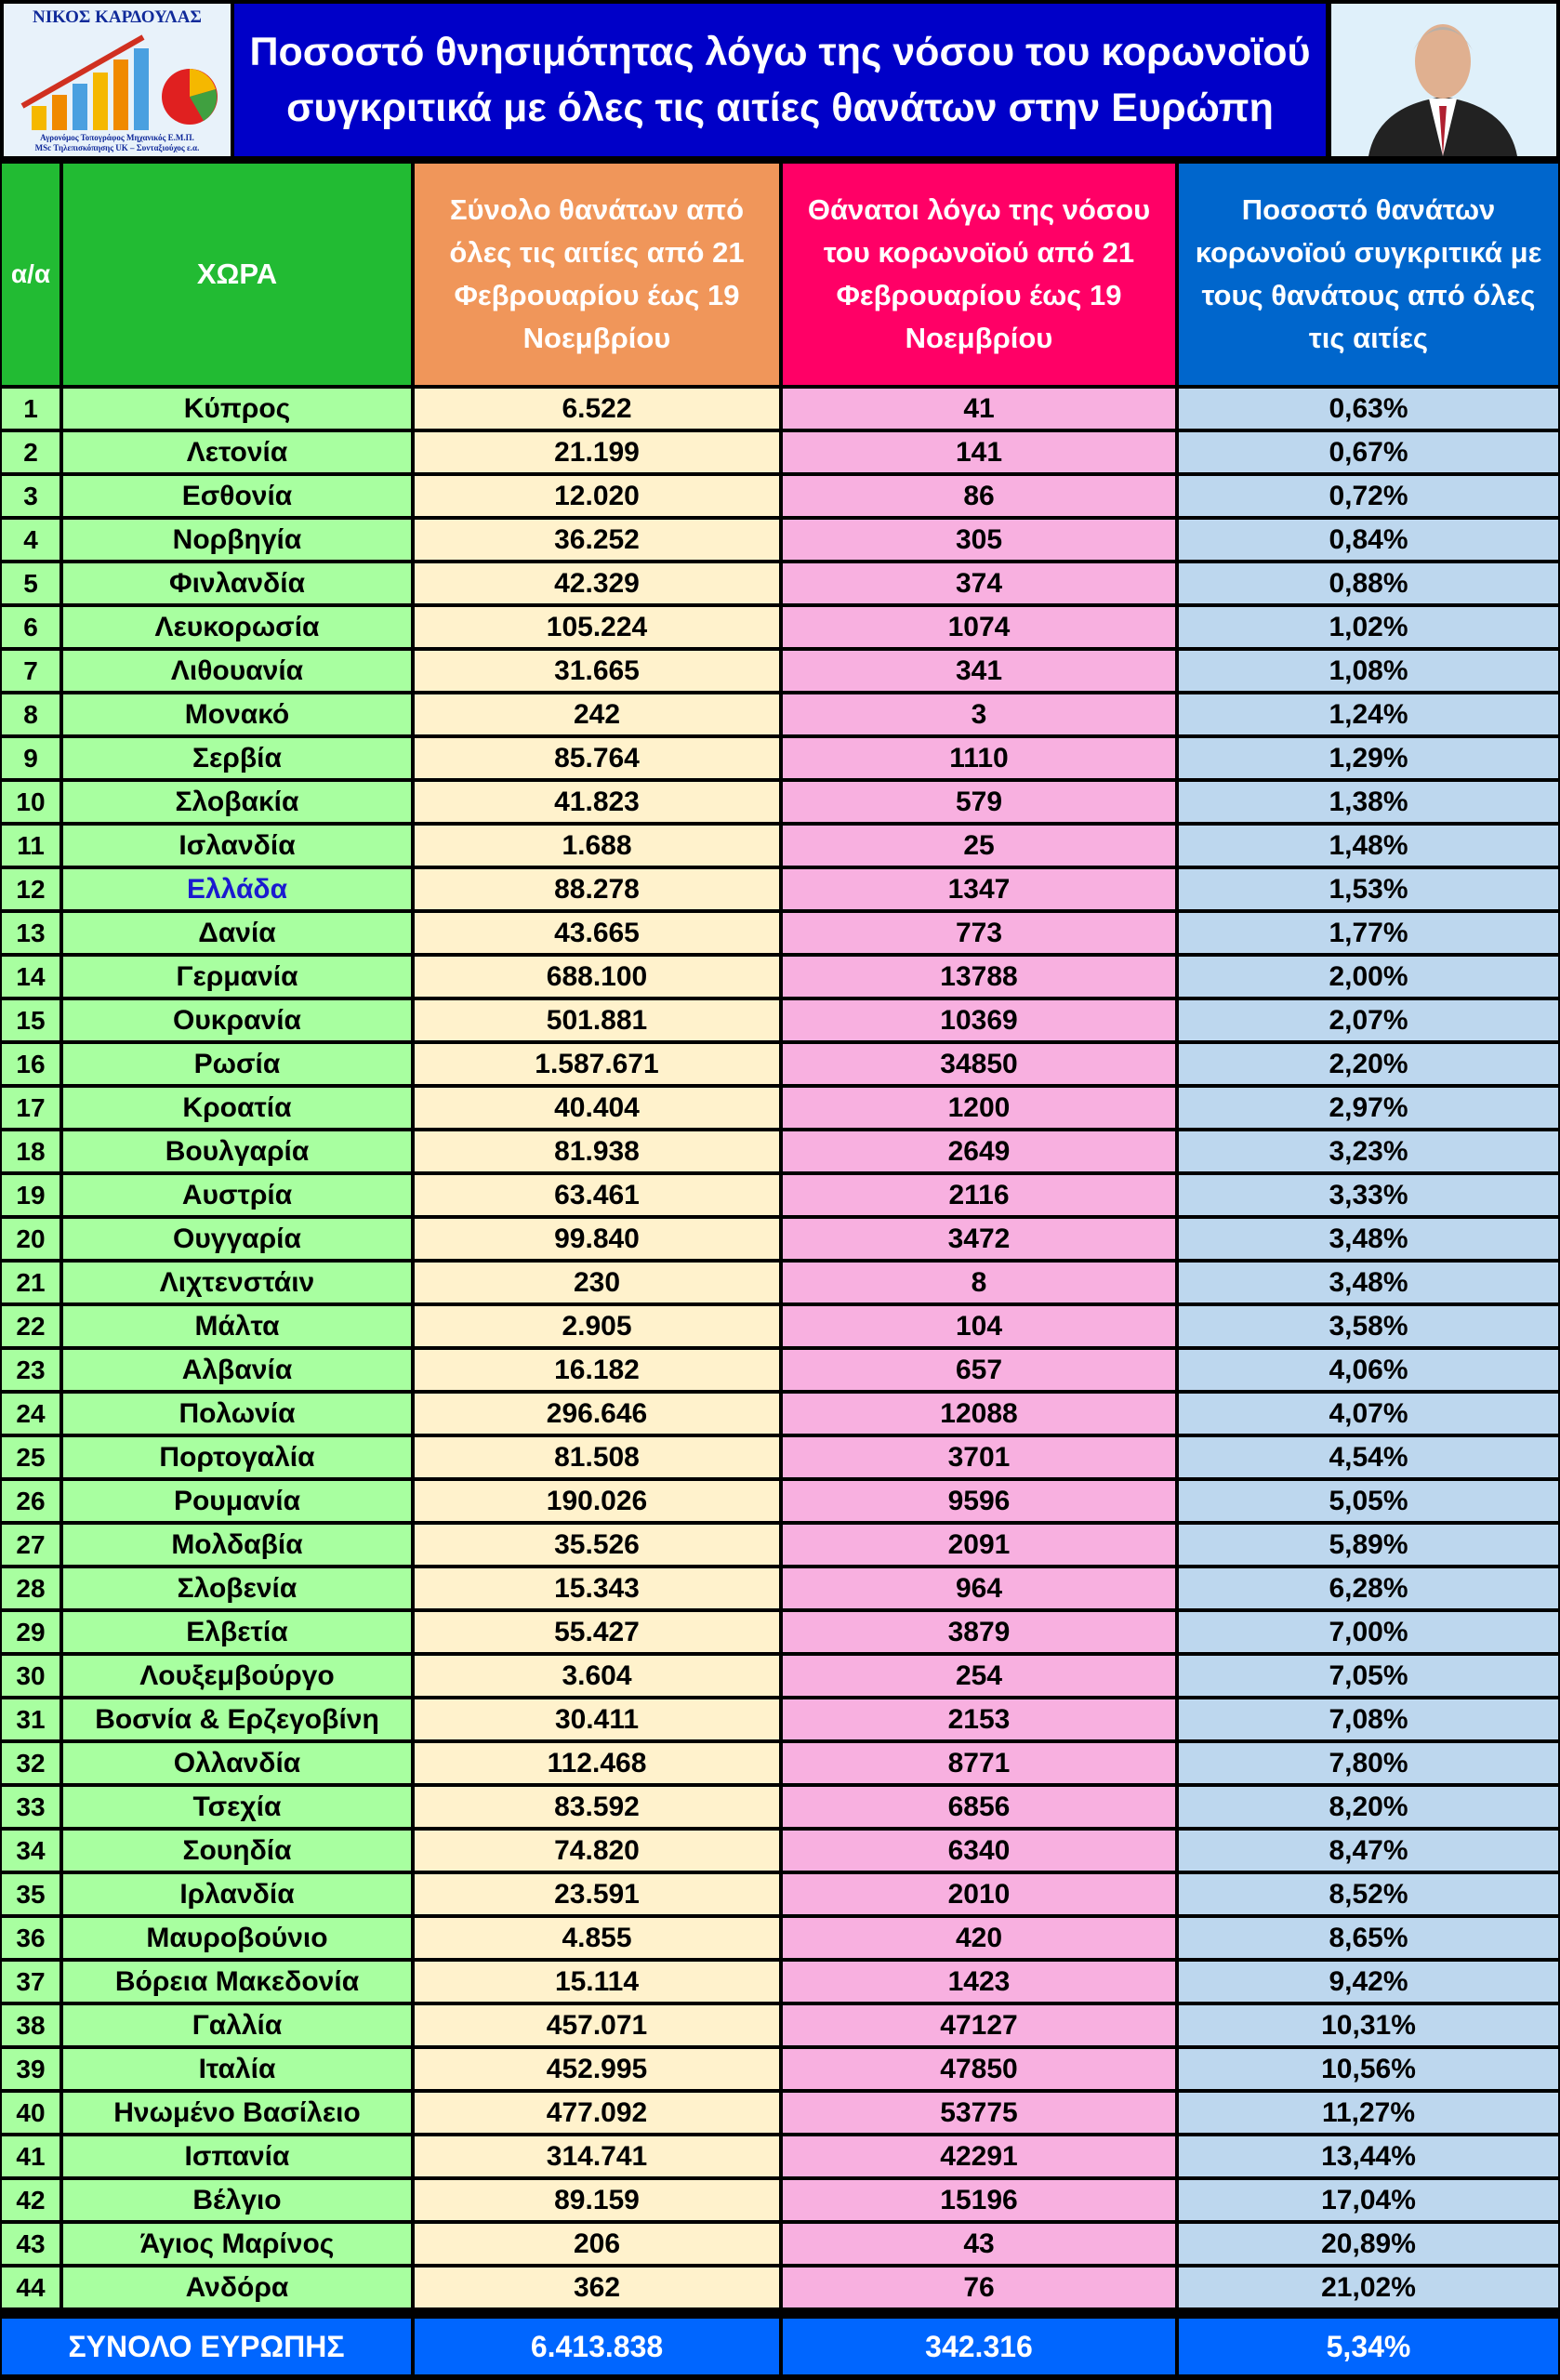 Image resolution: width=1560 pixels, height=2380 pixels. What do you see at coordinates (31, 1982) in the screenshot?
I see `row-index: 37` at bounding box center [31, 1982].